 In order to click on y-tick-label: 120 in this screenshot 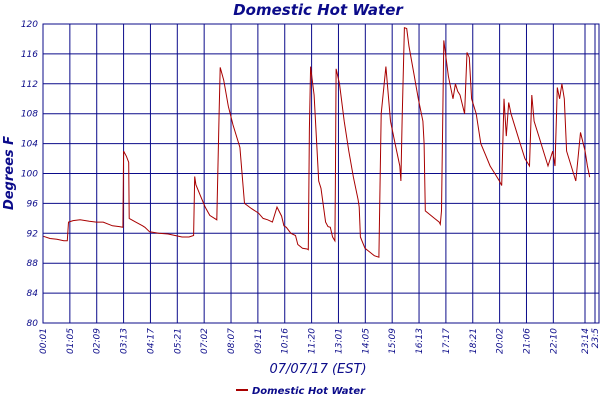, I will do `click(29, 25)`.